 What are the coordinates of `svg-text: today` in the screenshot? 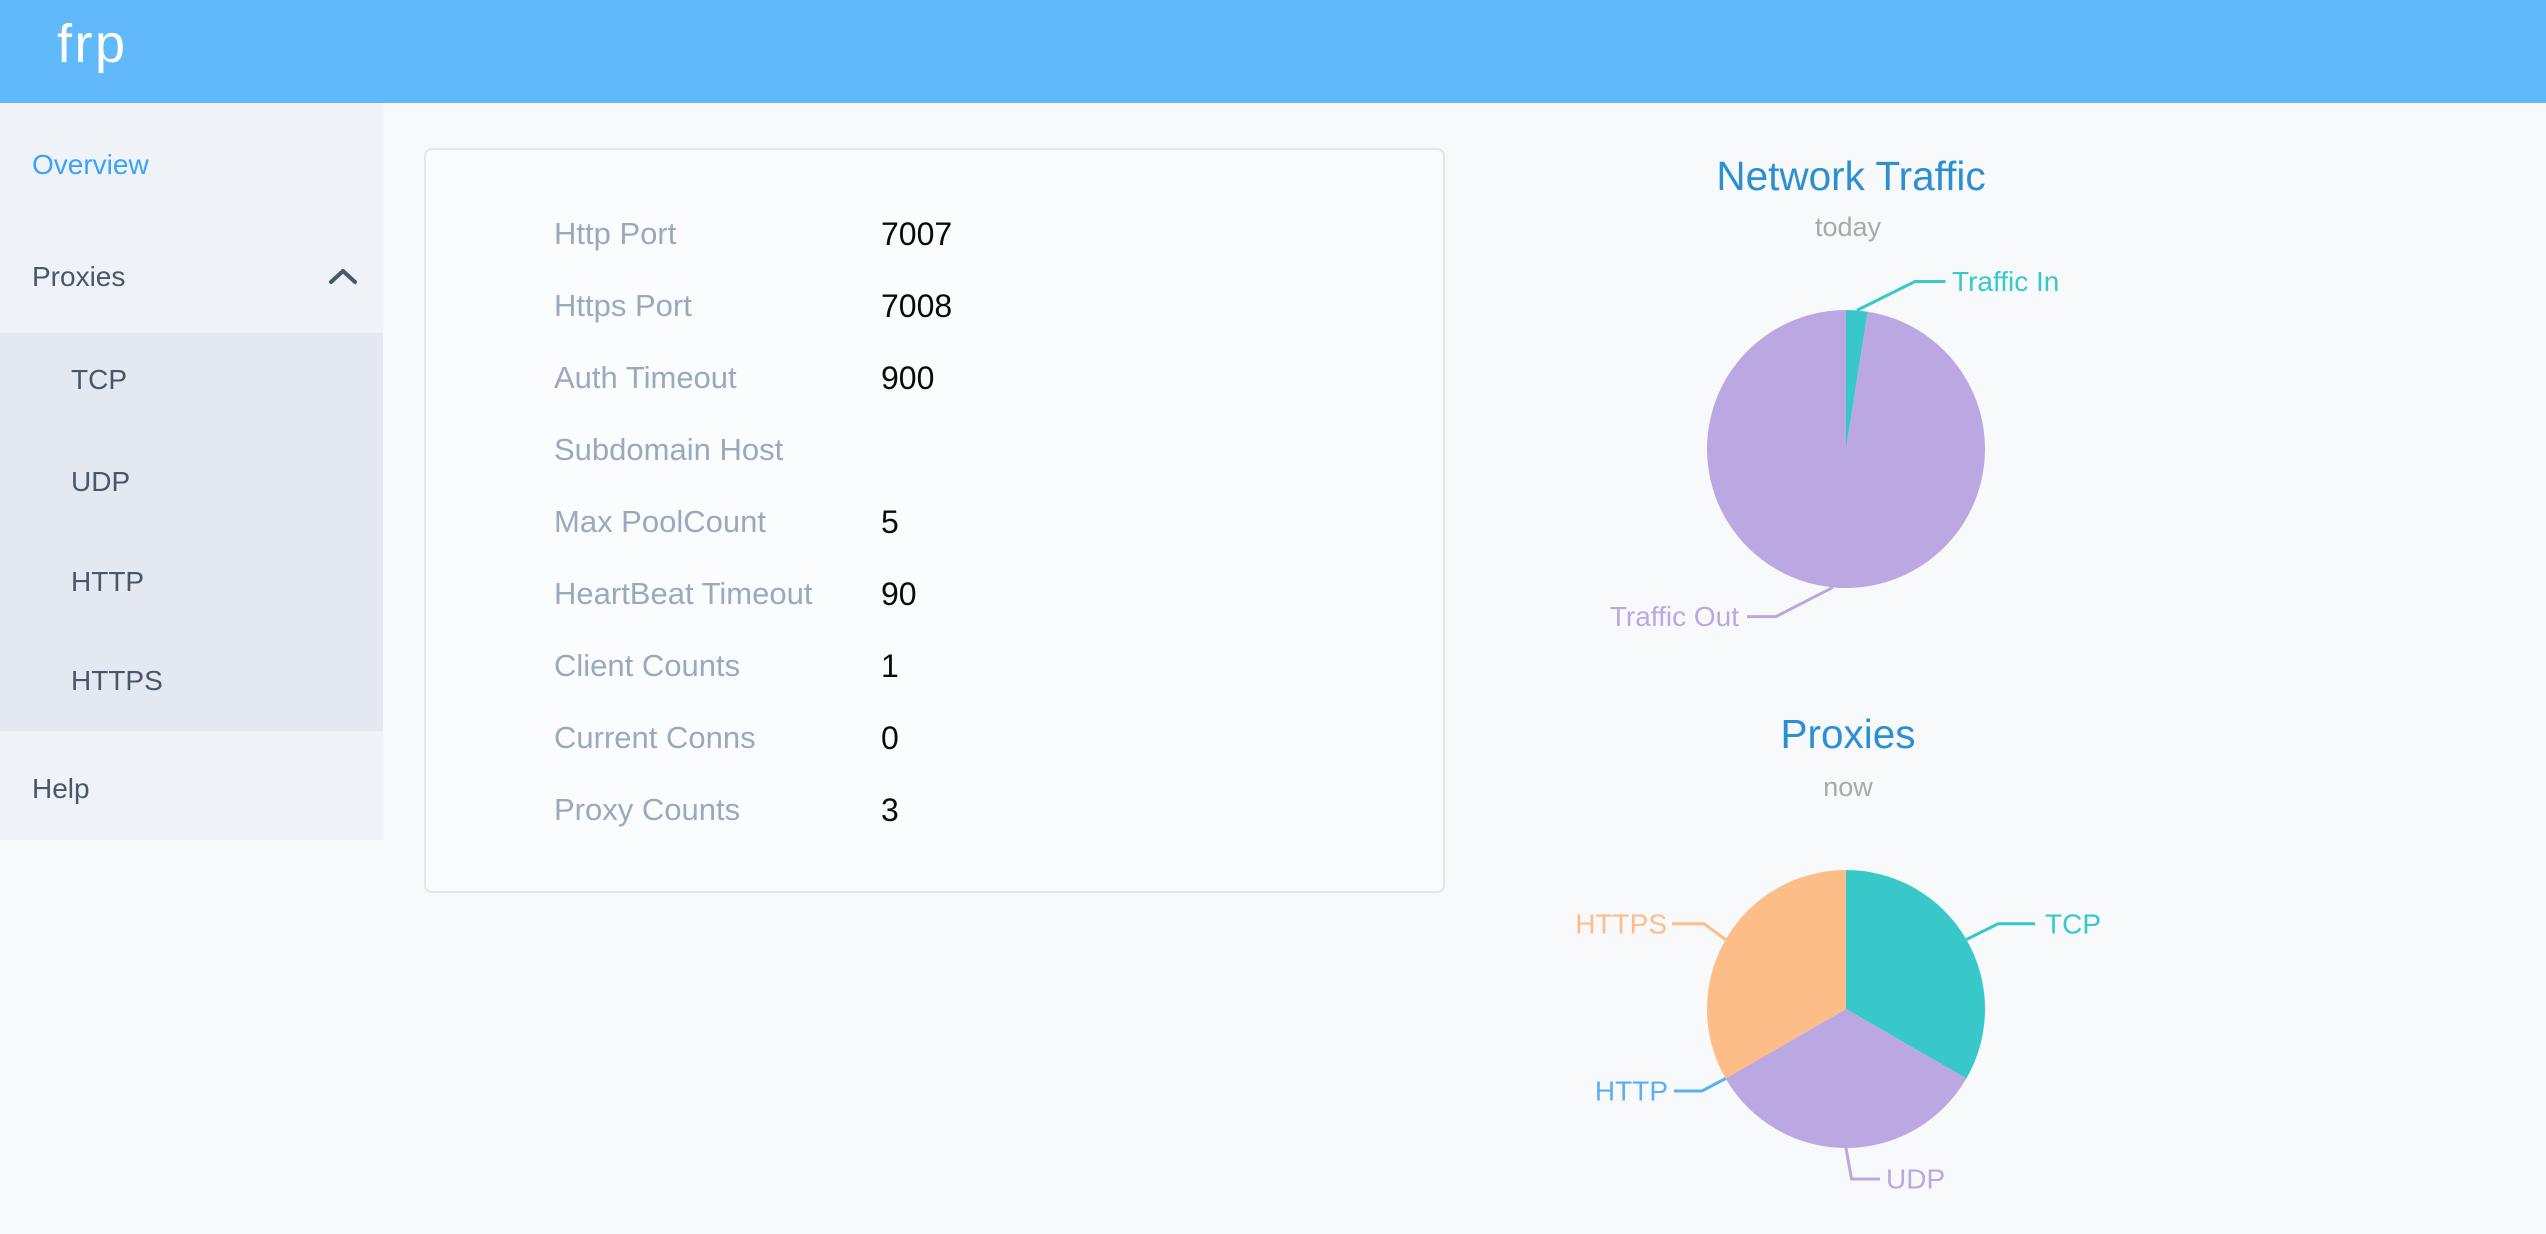 It's located at (1848, 227).